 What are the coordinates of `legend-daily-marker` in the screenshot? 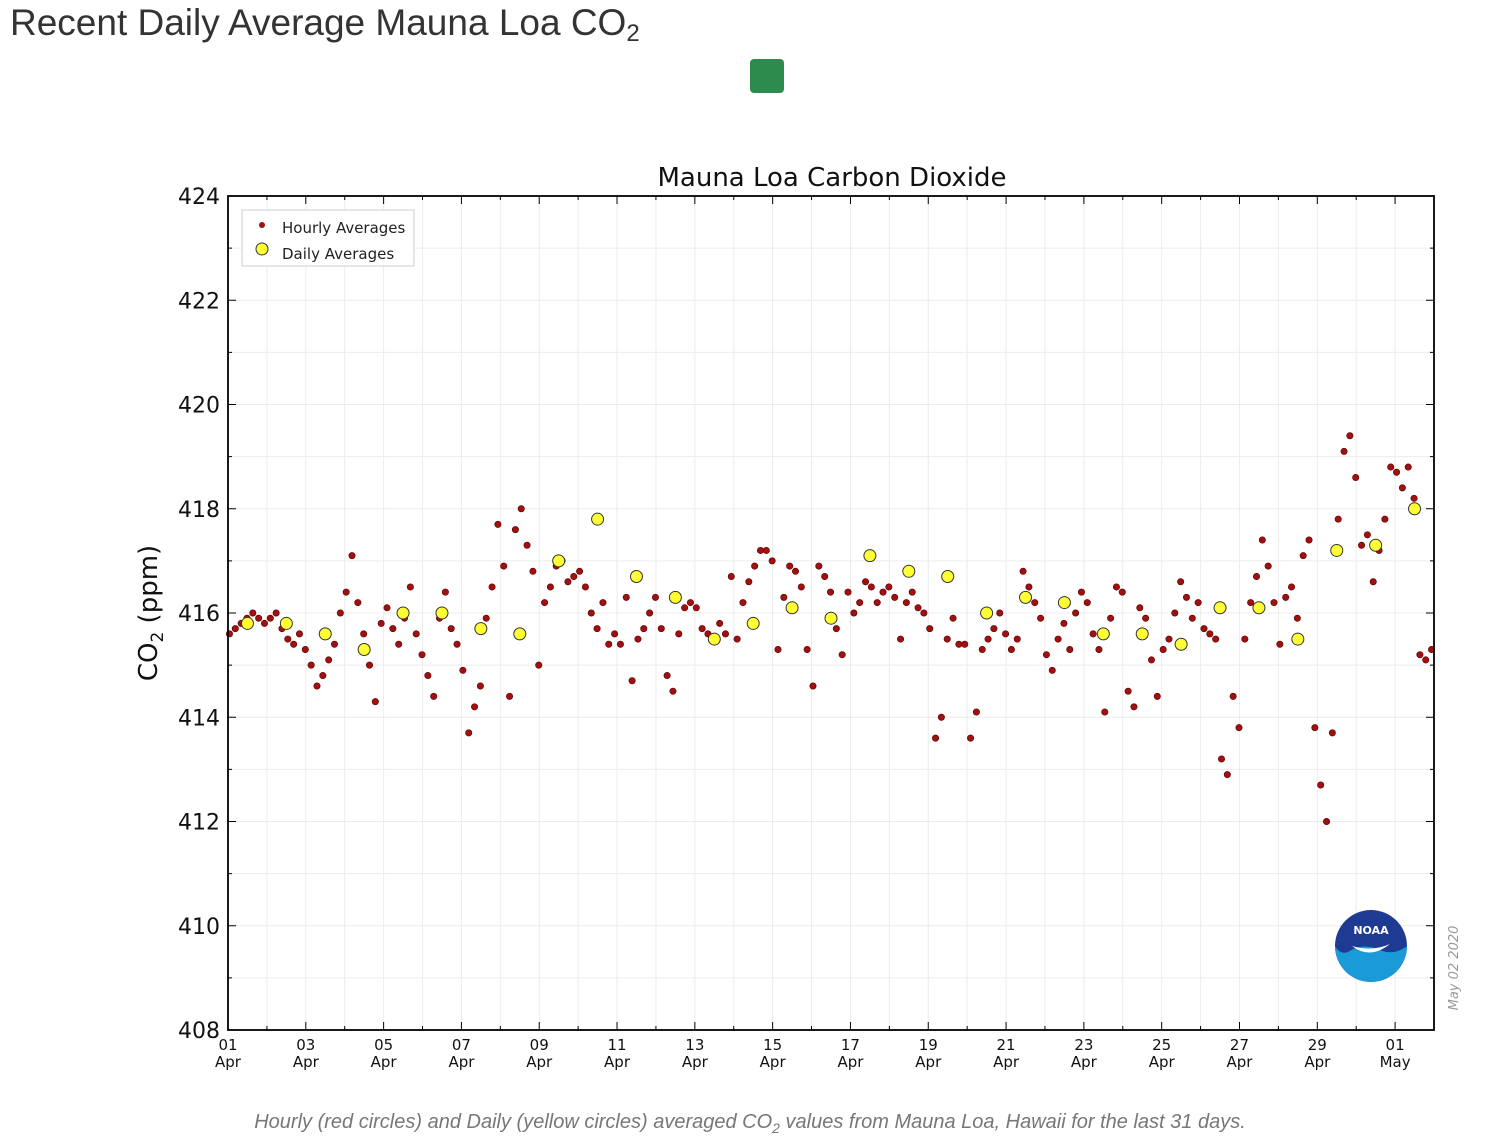 It's located at (262, 249).